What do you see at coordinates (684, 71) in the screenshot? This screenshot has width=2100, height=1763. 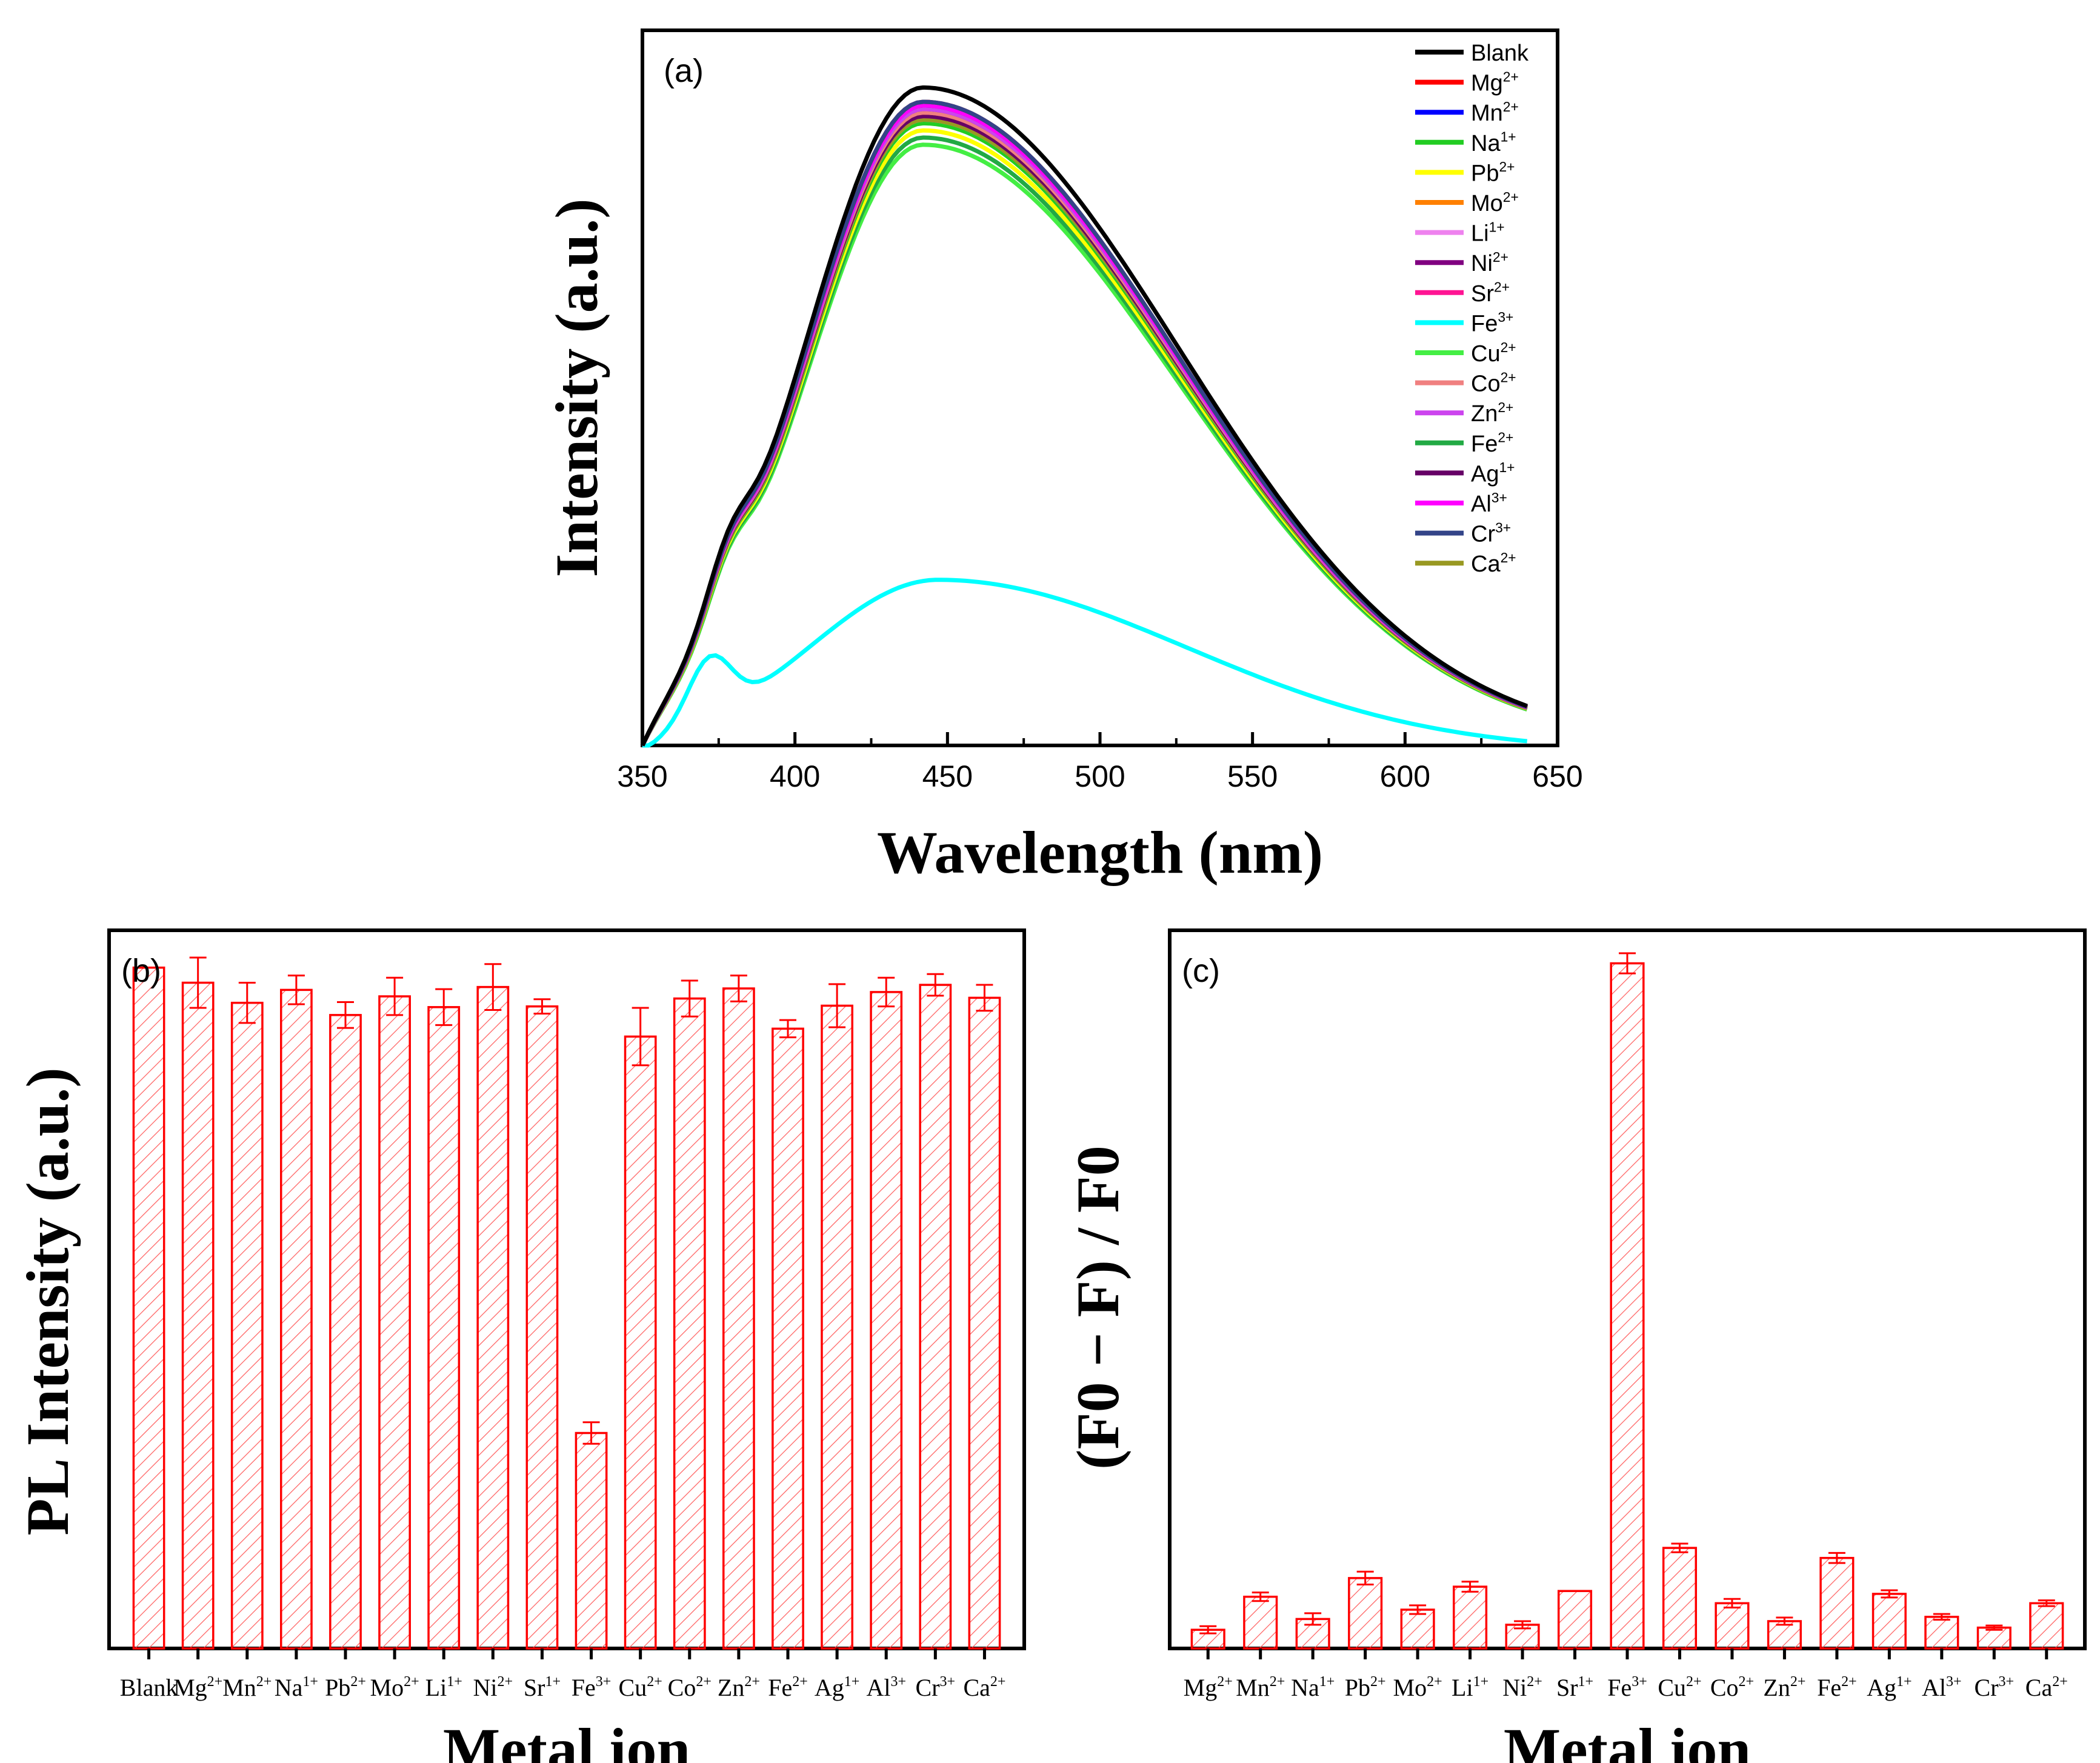 I see `panel-a-label: (a)` at bounding box center [684, 71].